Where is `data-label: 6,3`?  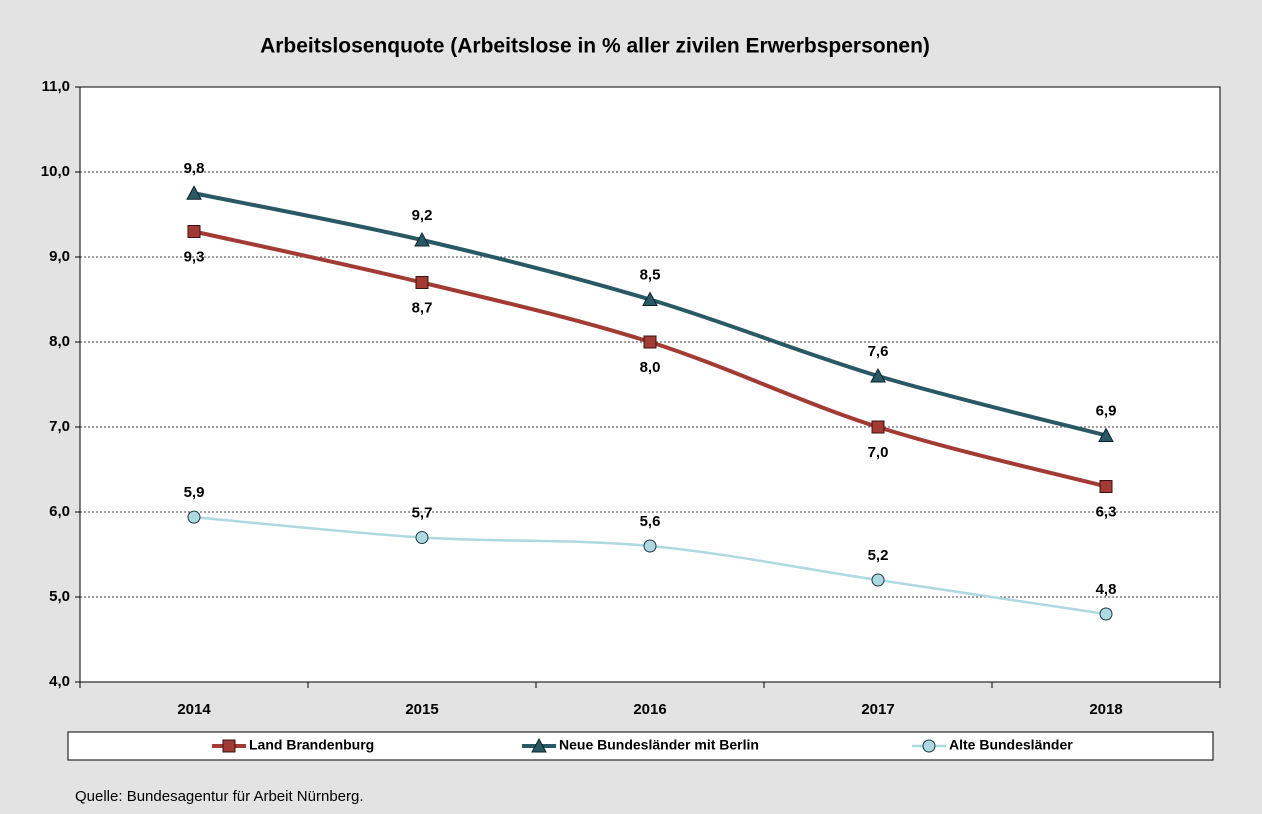
data-label: 6,3 is located at coordinates (1106, 511).